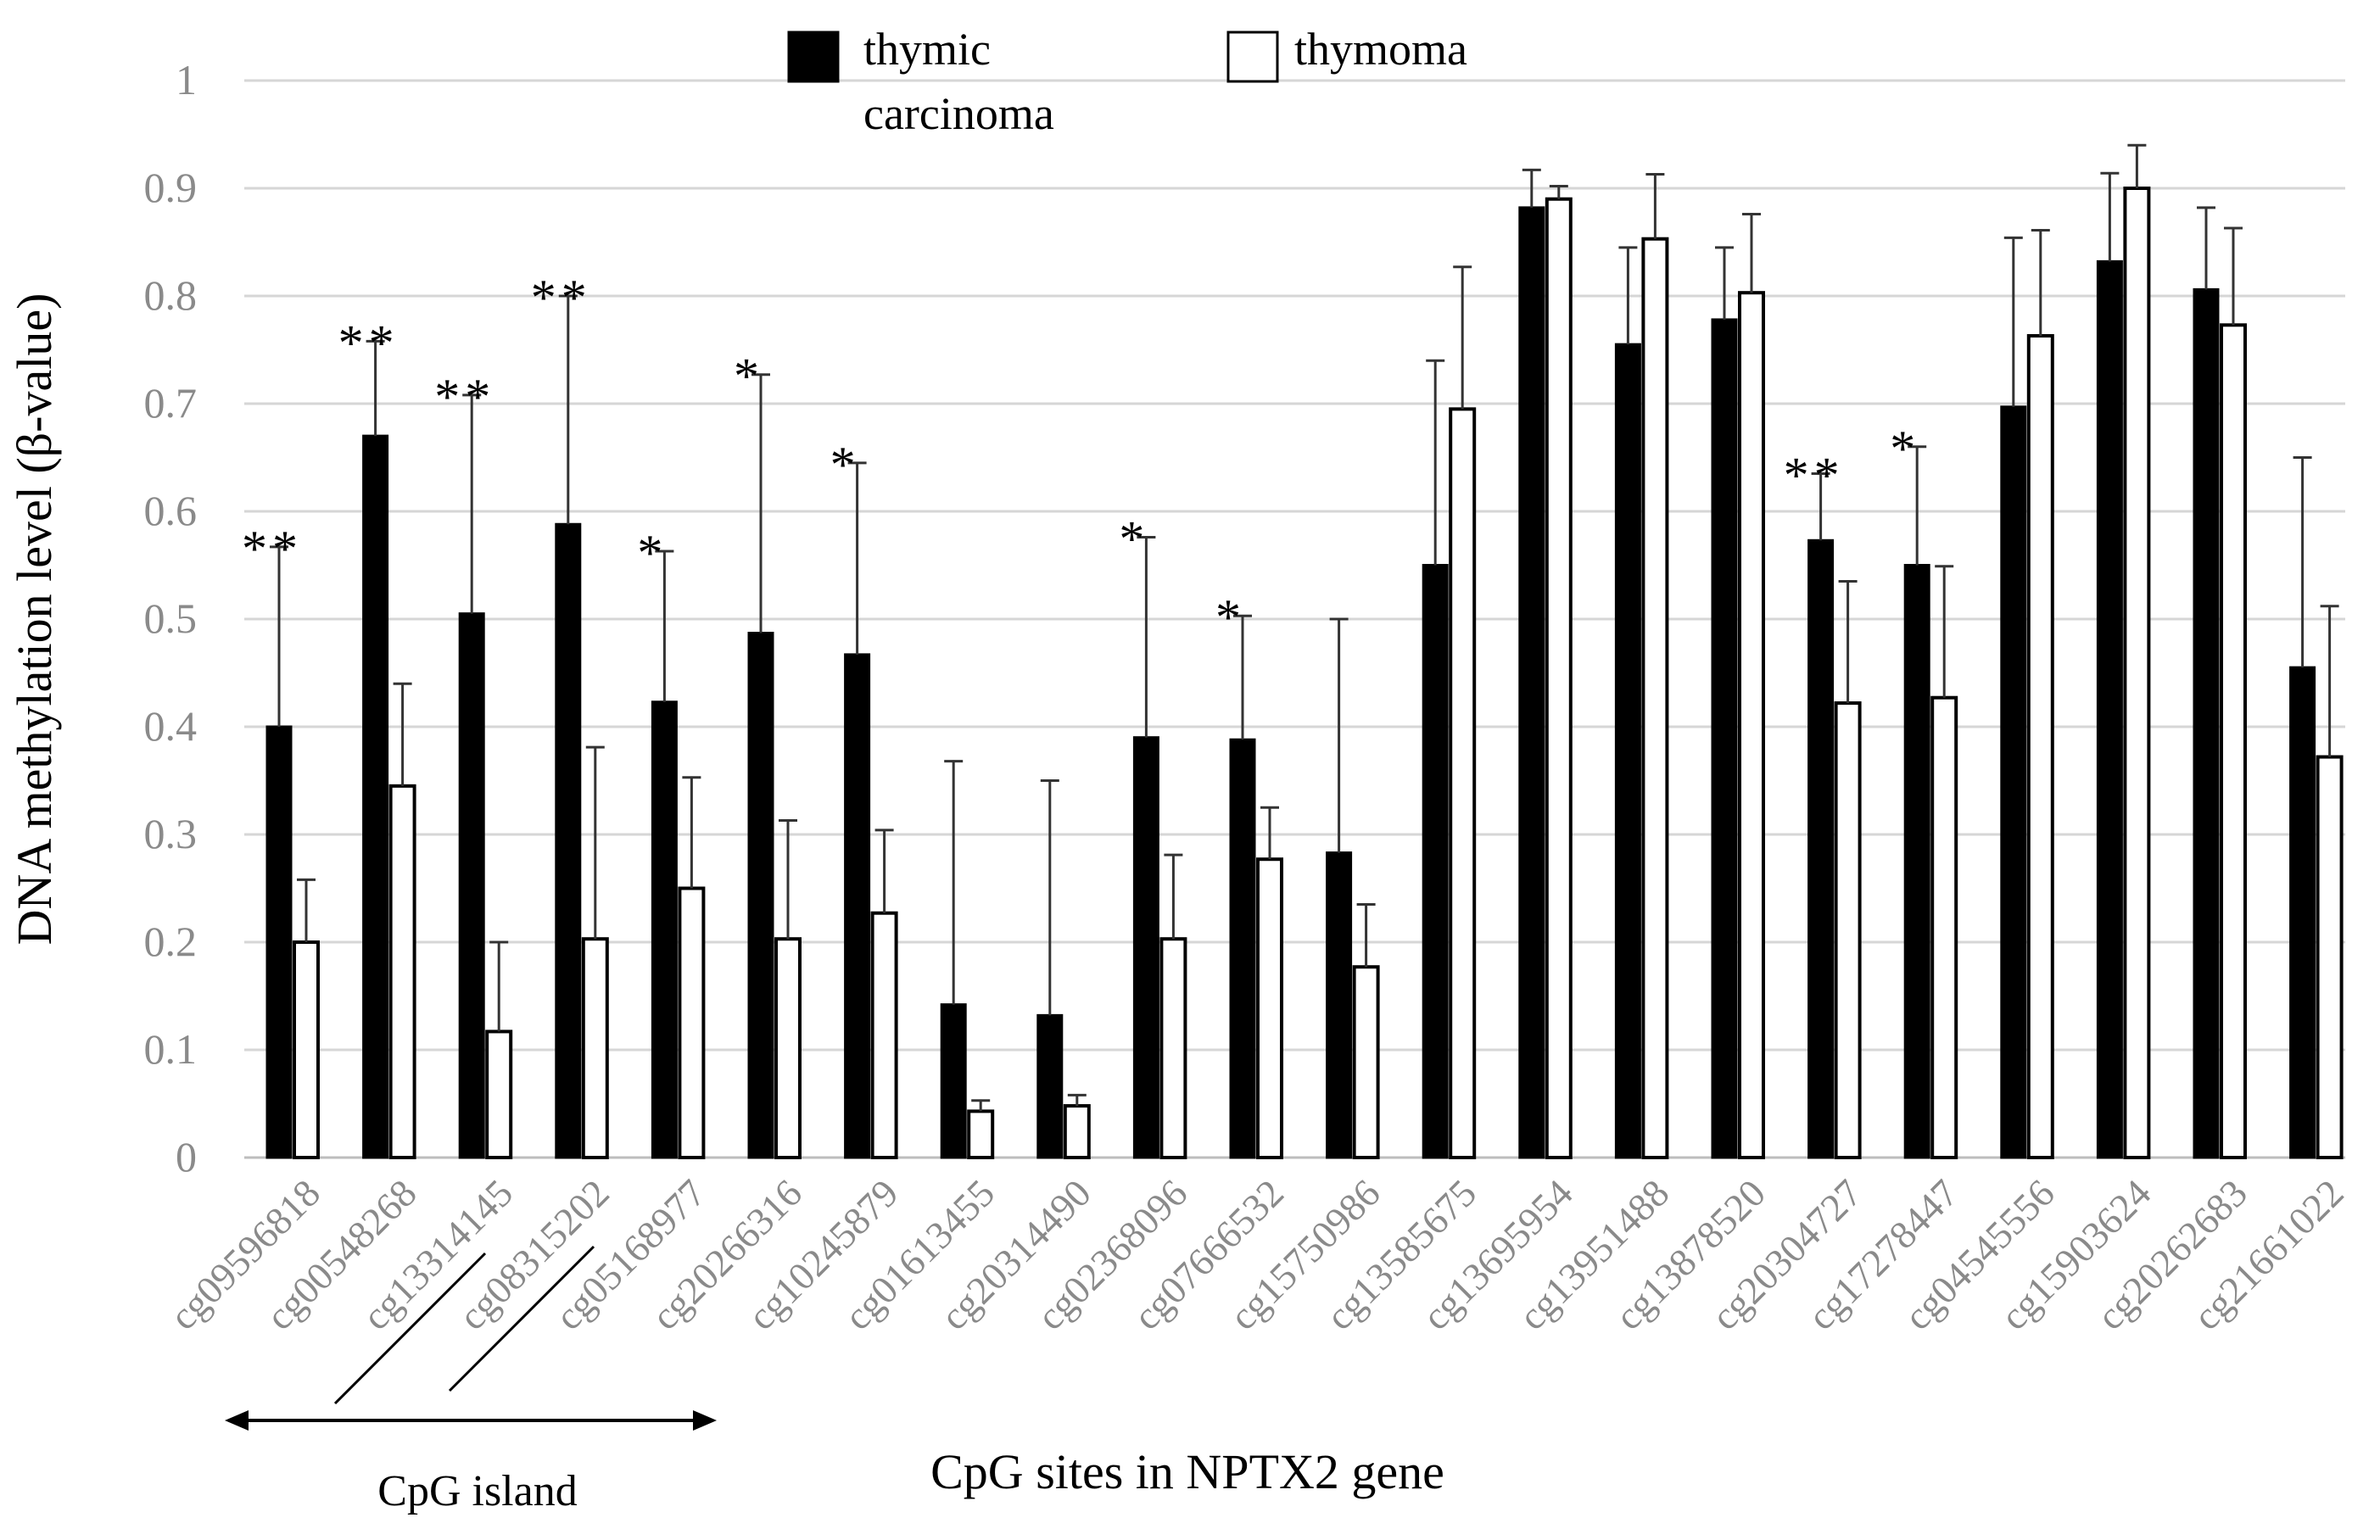  I want to click on y-tick-label: 0, so click(186, 1156).